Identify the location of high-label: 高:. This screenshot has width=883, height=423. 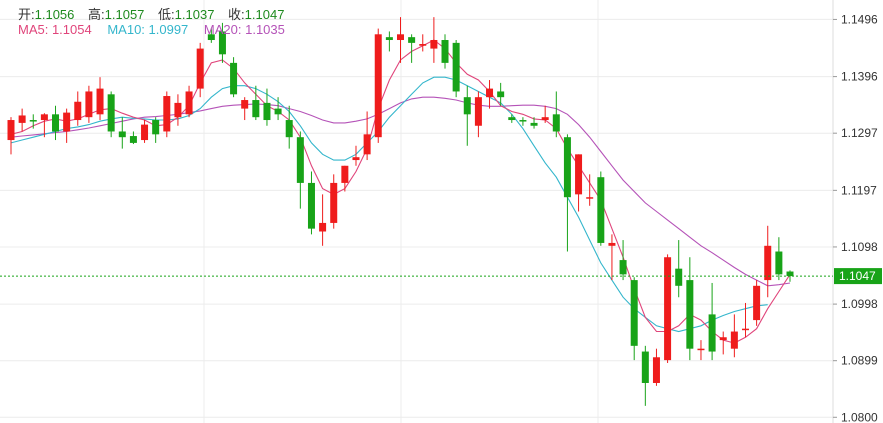
(96, 14).